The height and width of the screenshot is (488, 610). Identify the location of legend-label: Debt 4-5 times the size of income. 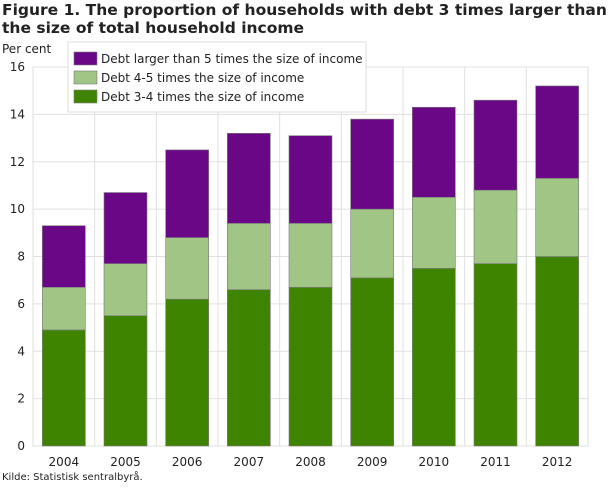
(202, 78).